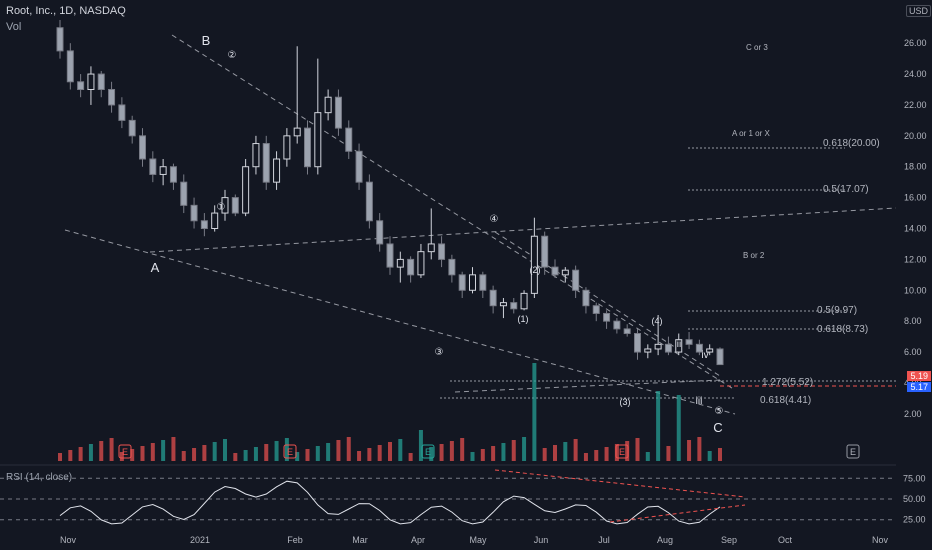 The height and width of the screenshot is (550, 932). What do you see at coordinates (155, 267) in the screenshot?
I see `wave-label-1: A` at bounding box center [155, 267].